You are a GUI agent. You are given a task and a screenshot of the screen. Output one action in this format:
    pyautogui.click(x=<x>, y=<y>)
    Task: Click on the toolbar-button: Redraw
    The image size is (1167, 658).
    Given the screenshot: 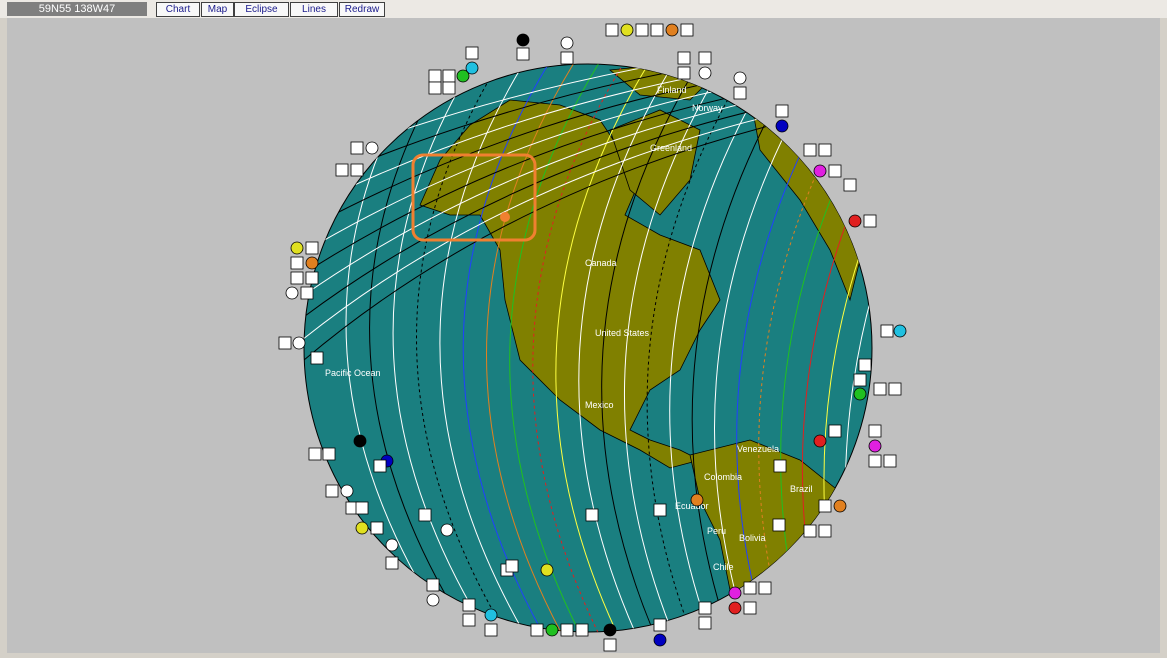 What is the action you would take?
    pyautogui.click(x=362, y=9)
    